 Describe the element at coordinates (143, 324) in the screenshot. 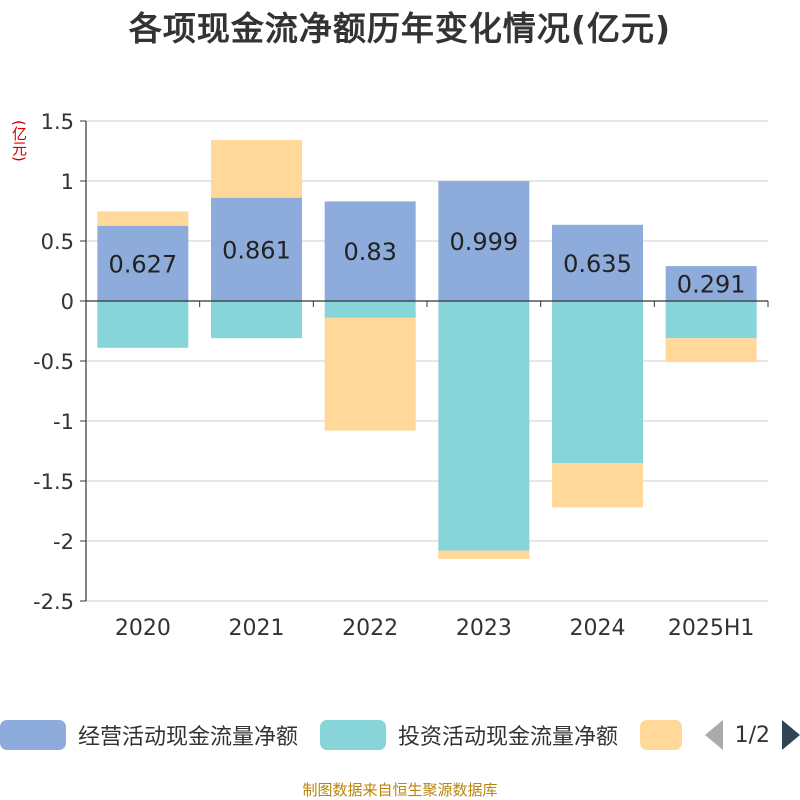

I see `bar-investing-2020` at that location.